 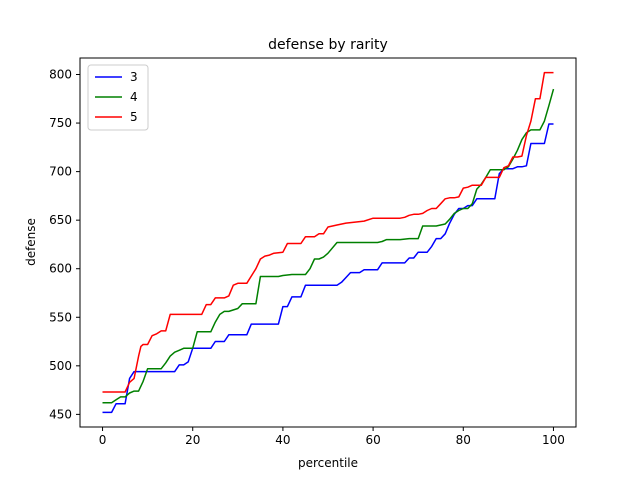 What do you see at coordinates (60, 123) in the screenshot?
I see `y-tick-label: 750` at bounding box center [60, 123].